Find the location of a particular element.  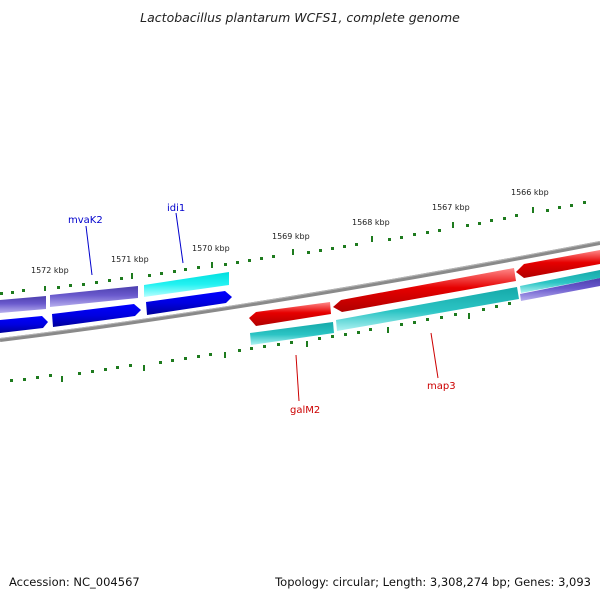

scale-label-1566: 1566 kbp is located at coordinates (530, 192).